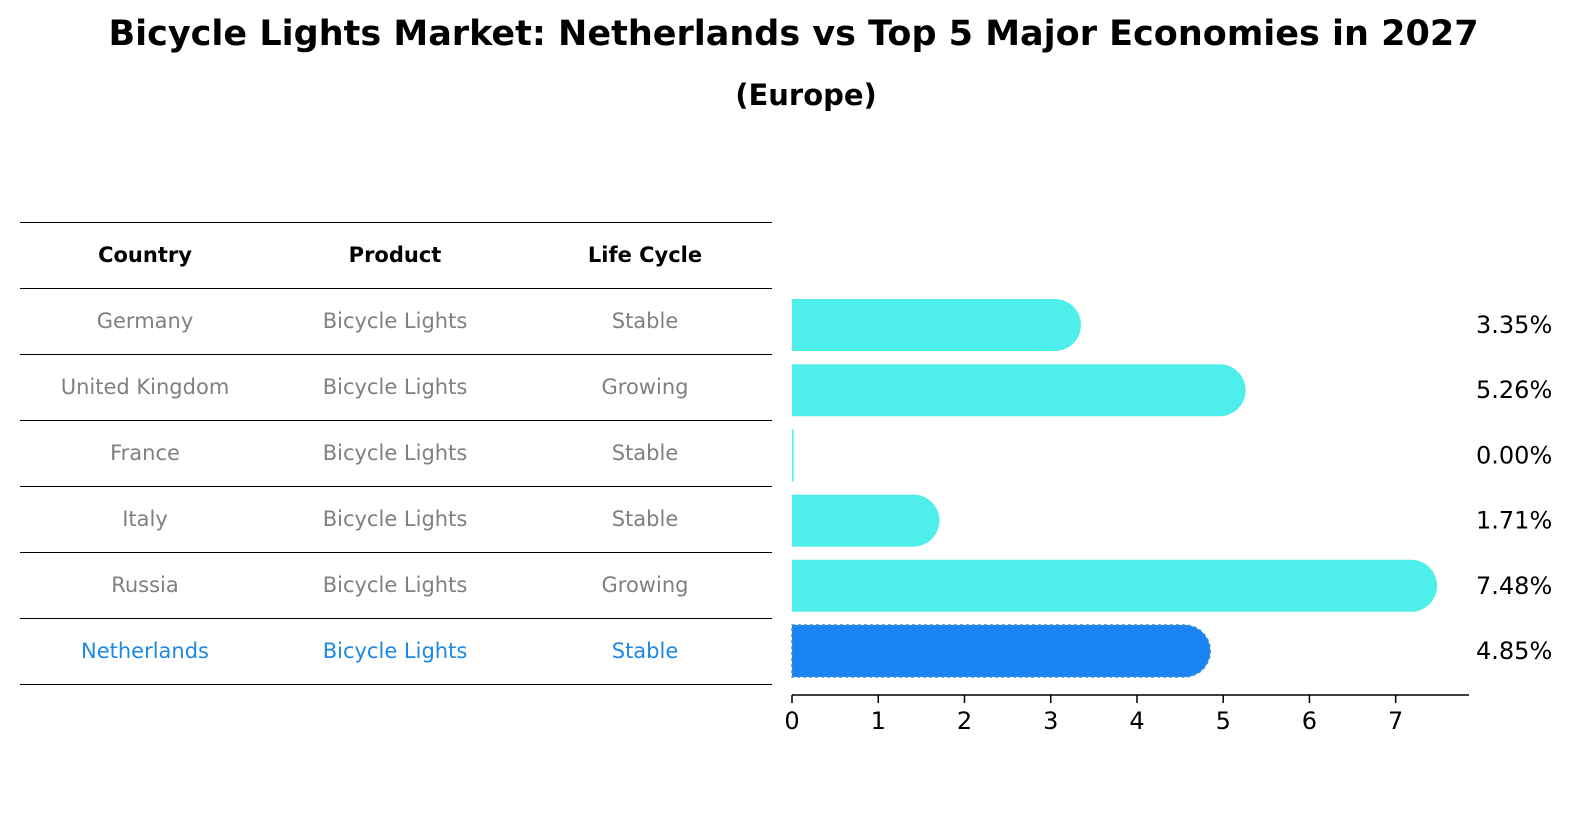 The height and width of the screenshot is (823, 1587). What do you see at coordinates (878, 721) in the screenshot?
I see `x-tick-label: 1` at bounding box center [878, 721].